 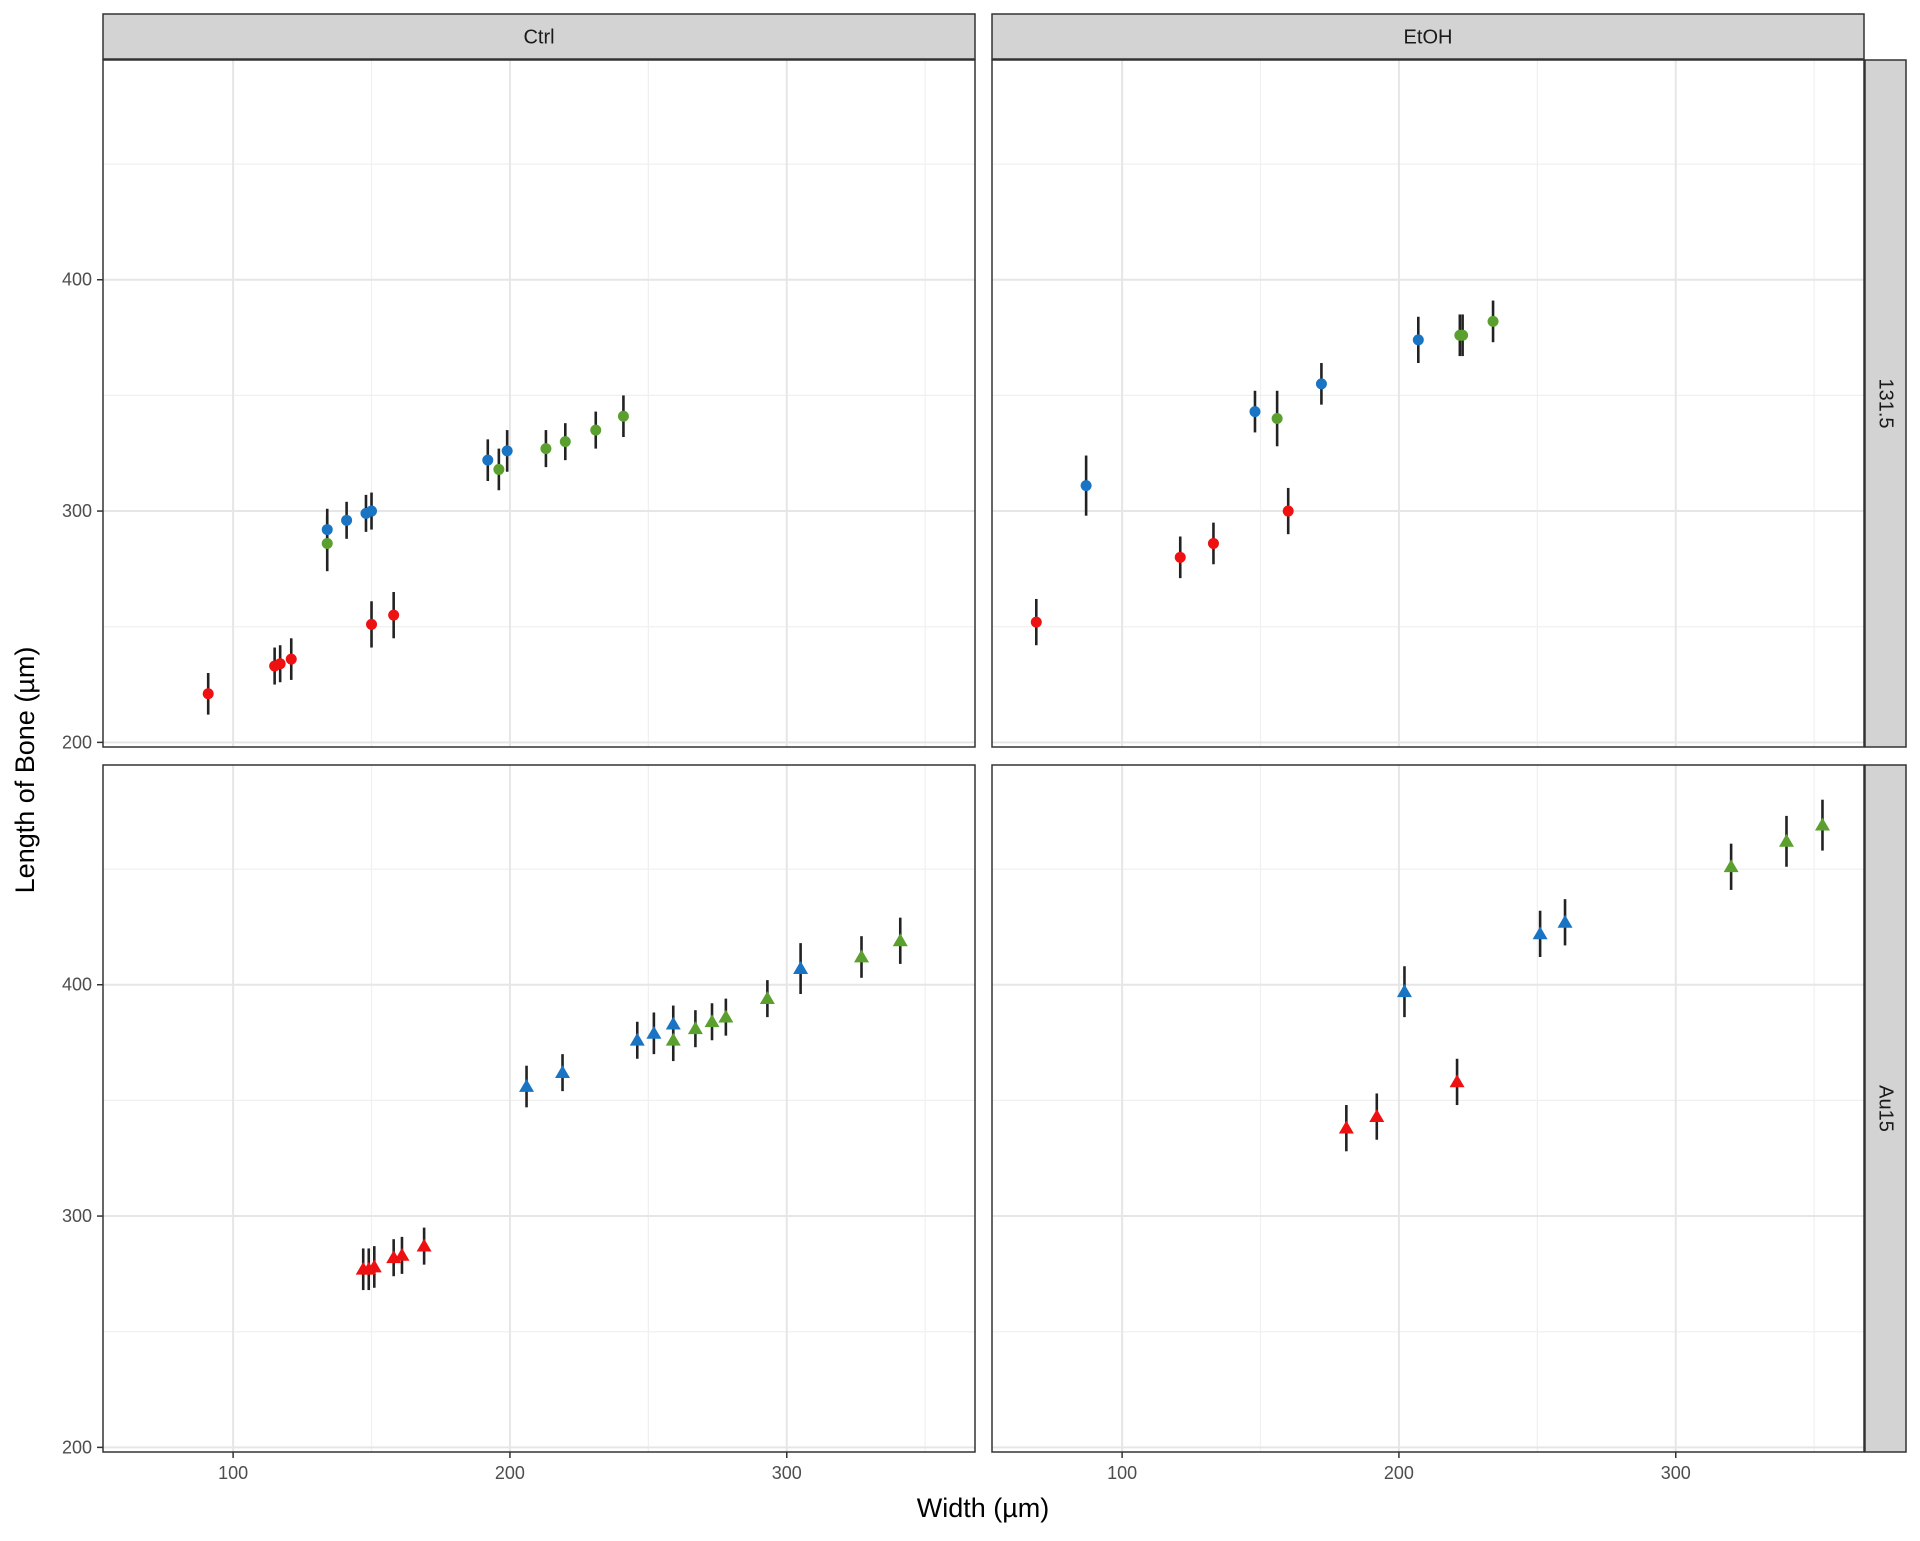 I want to click on series-points-etoh-au15, so click(x=1584, y=975).